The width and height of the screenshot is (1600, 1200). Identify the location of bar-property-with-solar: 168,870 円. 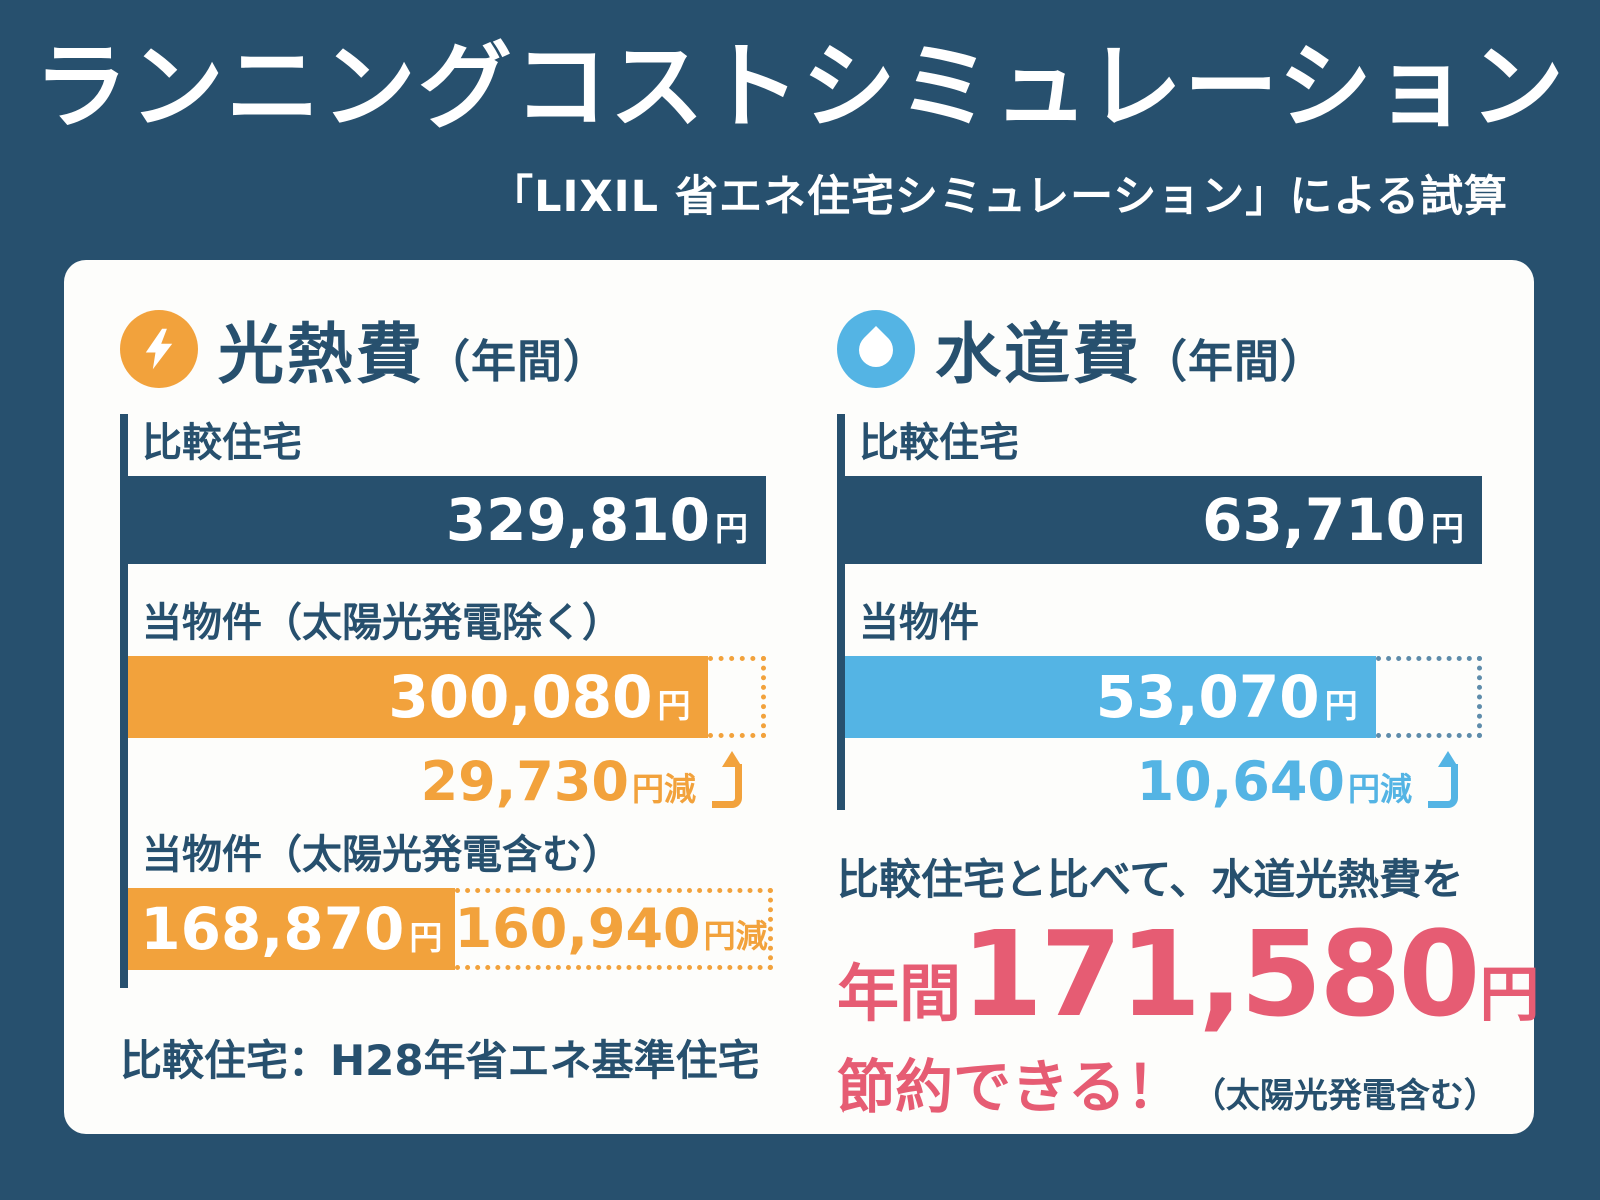
(291, 929).